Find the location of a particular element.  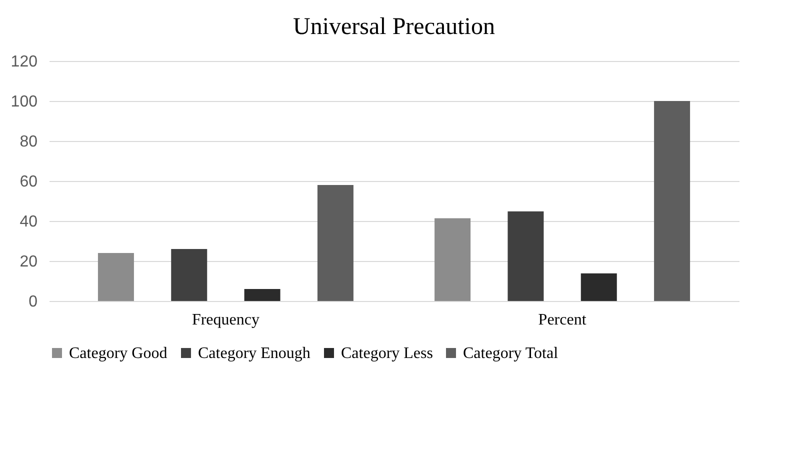

y-tick-label: 20 is located at coordinates (29, 262).